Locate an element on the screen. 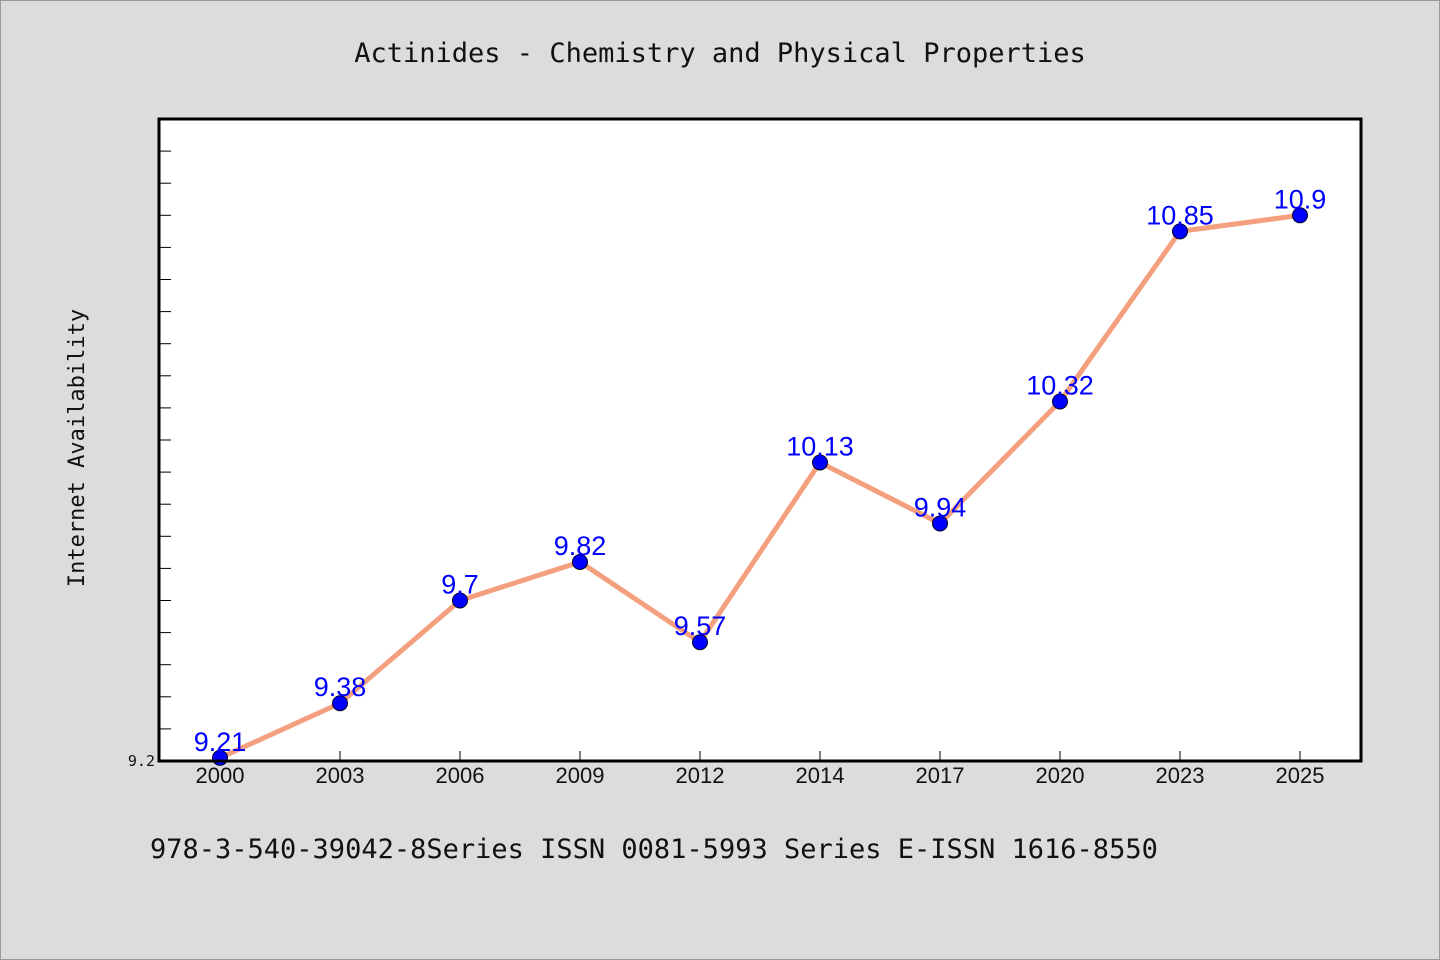  data-label: 10.85 is located at coordinates (1180, 215).